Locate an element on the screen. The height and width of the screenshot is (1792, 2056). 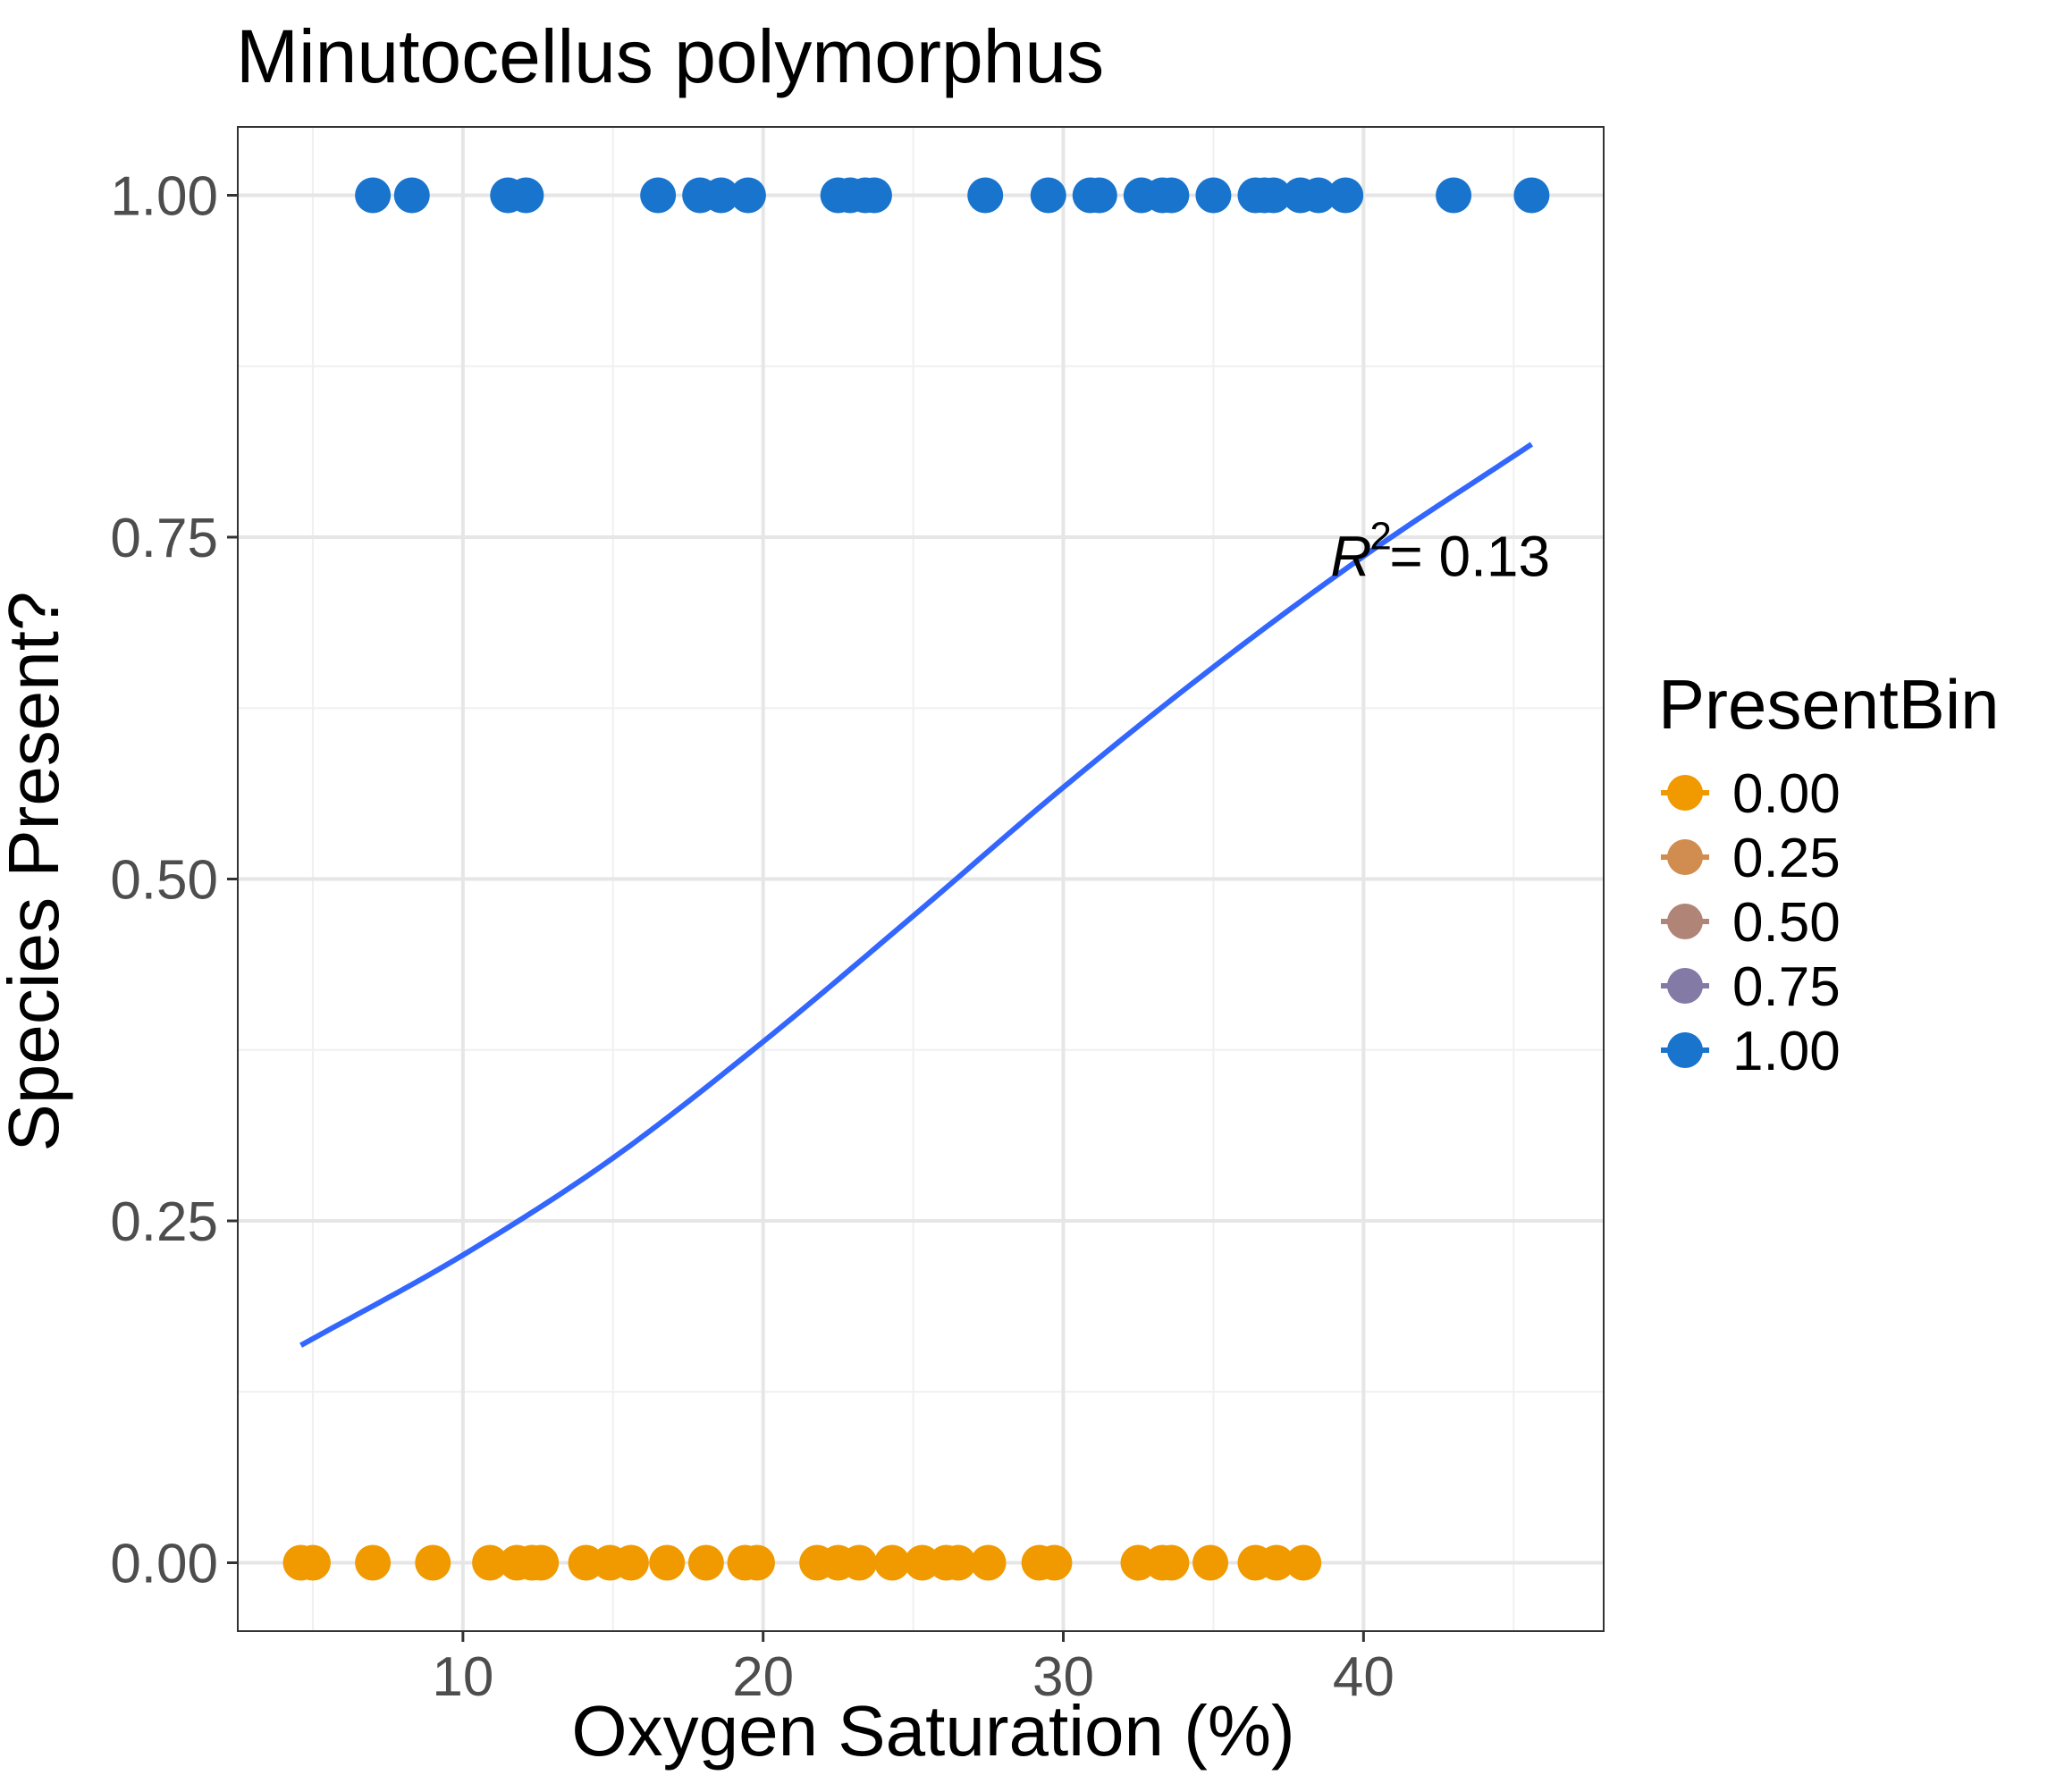
annotation-superscript: 2 is located at coordinates (1380, 536).